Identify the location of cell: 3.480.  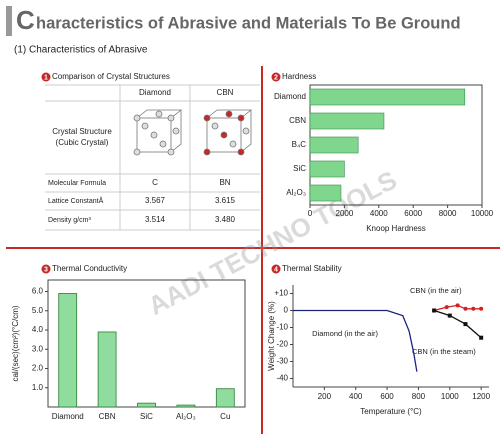
(225, 219).